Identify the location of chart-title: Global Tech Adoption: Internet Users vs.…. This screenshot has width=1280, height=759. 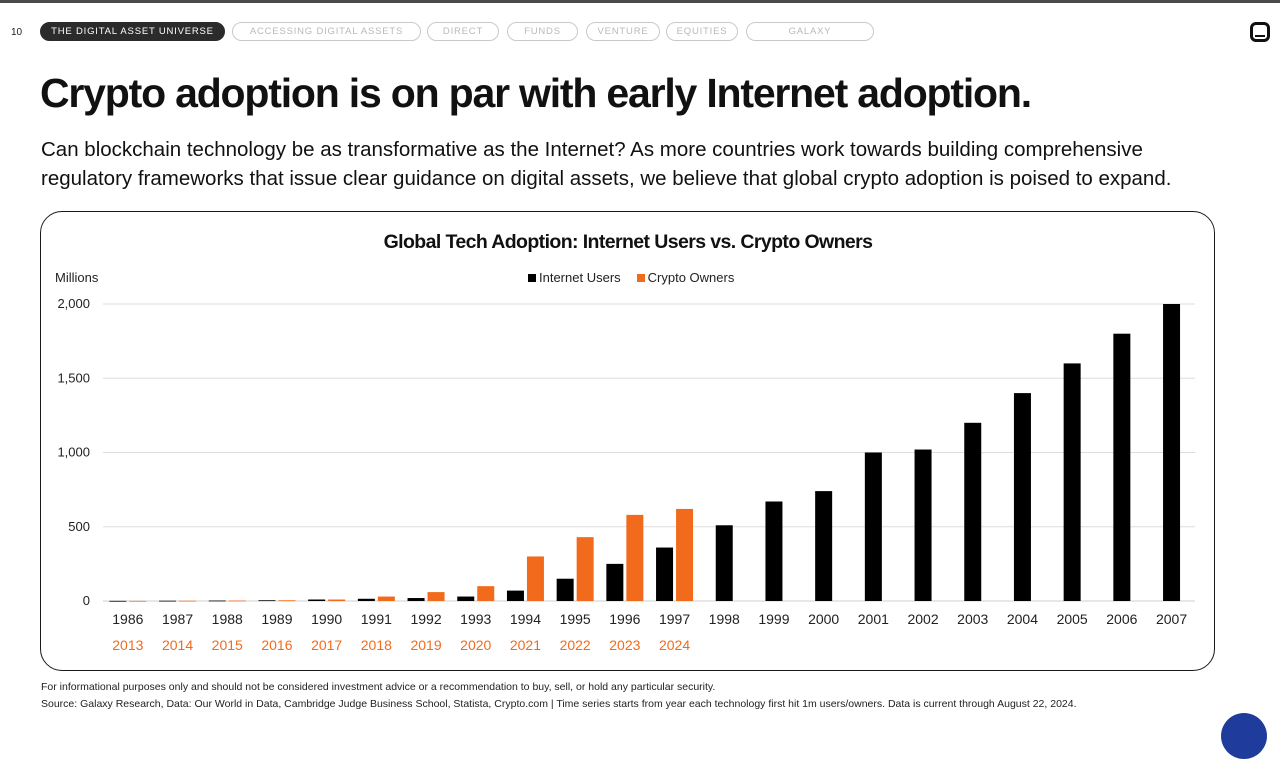
(628, 242).